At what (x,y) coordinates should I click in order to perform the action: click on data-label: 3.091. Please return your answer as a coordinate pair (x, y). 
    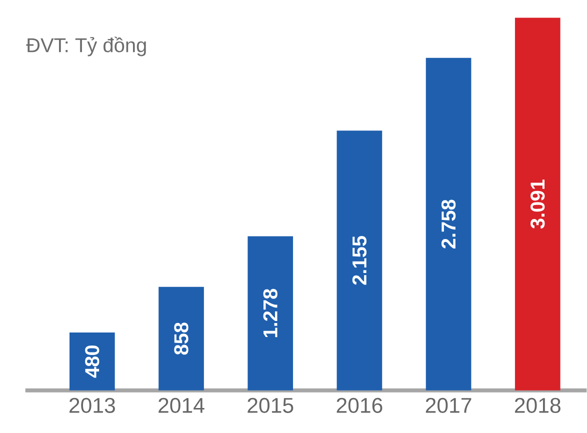
    Looking at the image, I should click on (537, 204).